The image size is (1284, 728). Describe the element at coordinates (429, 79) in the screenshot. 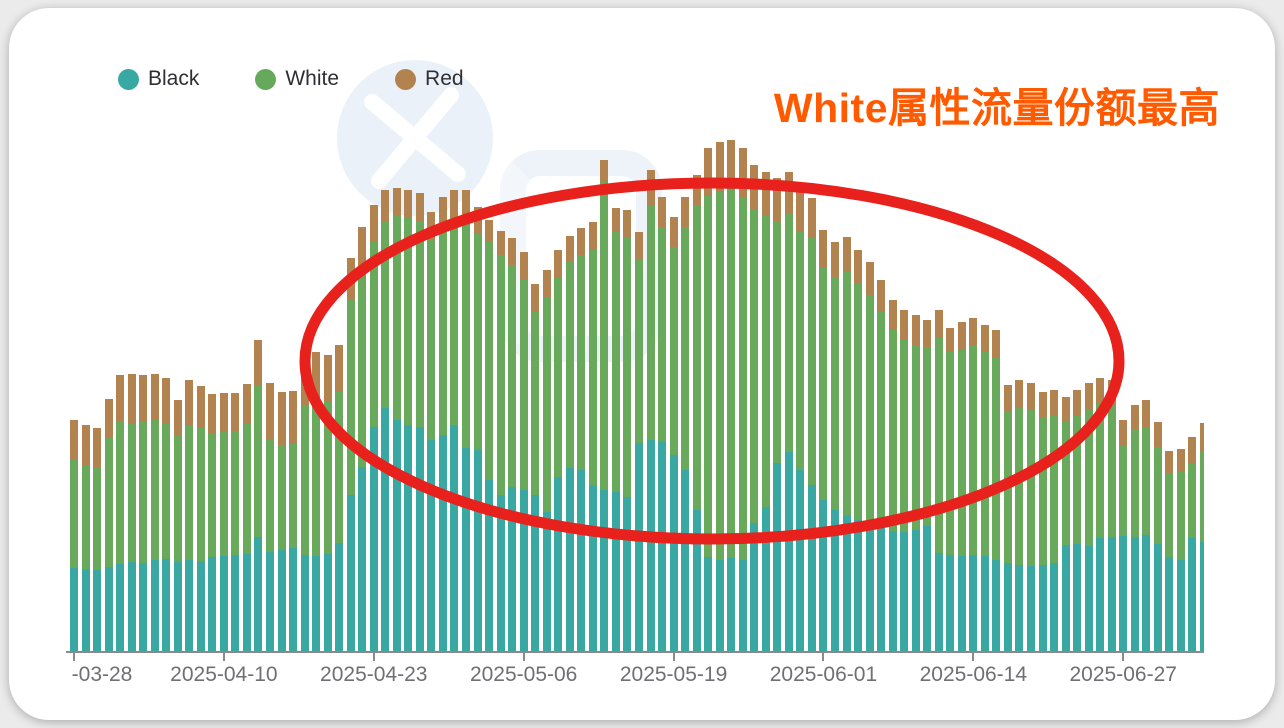

I see `legend-item-red: Red` at that location.